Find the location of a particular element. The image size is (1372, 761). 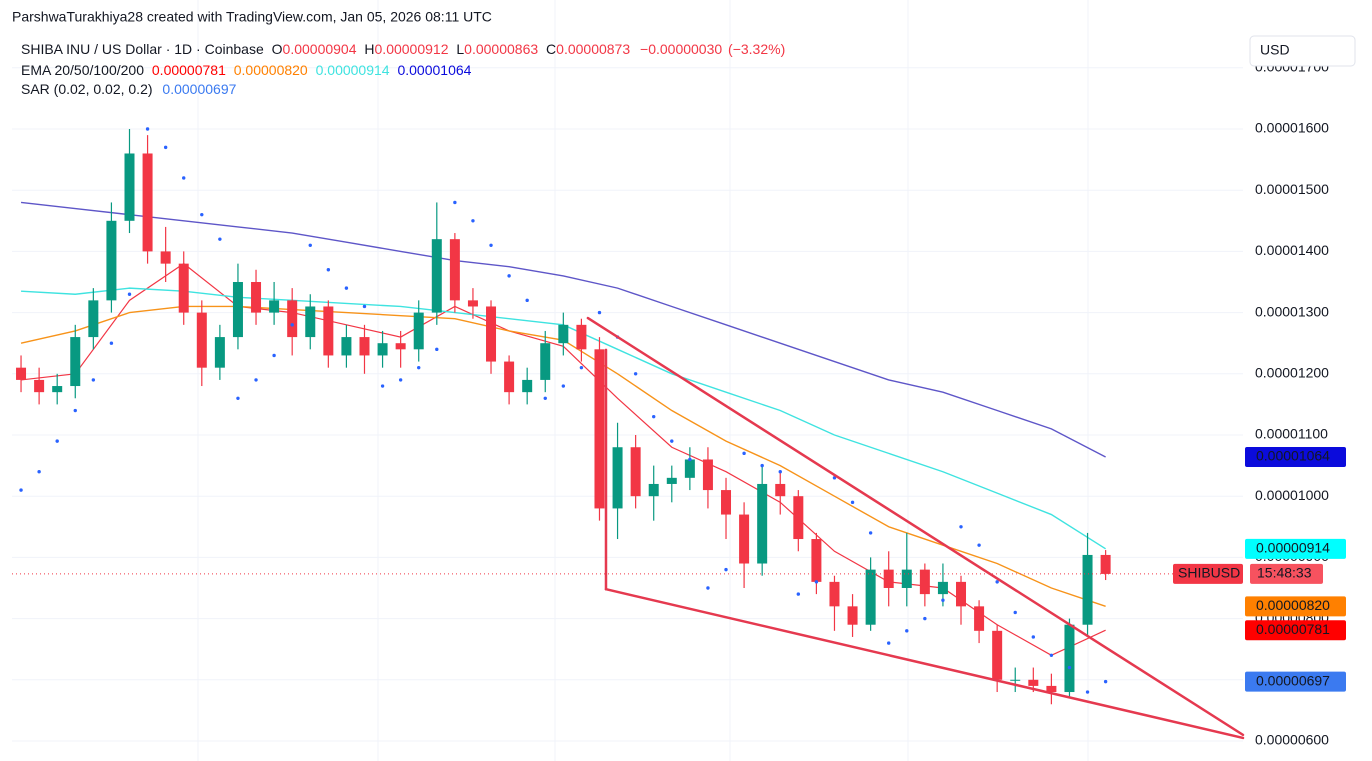

countdown-label: 15:48:33 is located at coordinates (1284, 573).